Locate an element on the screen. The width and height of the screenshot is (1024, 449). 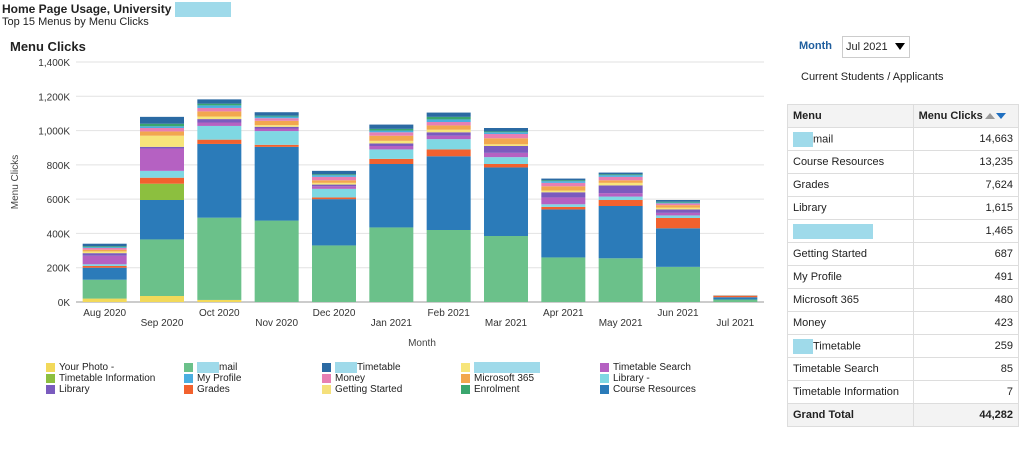
legend-item: Timetable is located at coordinates (361, 367).